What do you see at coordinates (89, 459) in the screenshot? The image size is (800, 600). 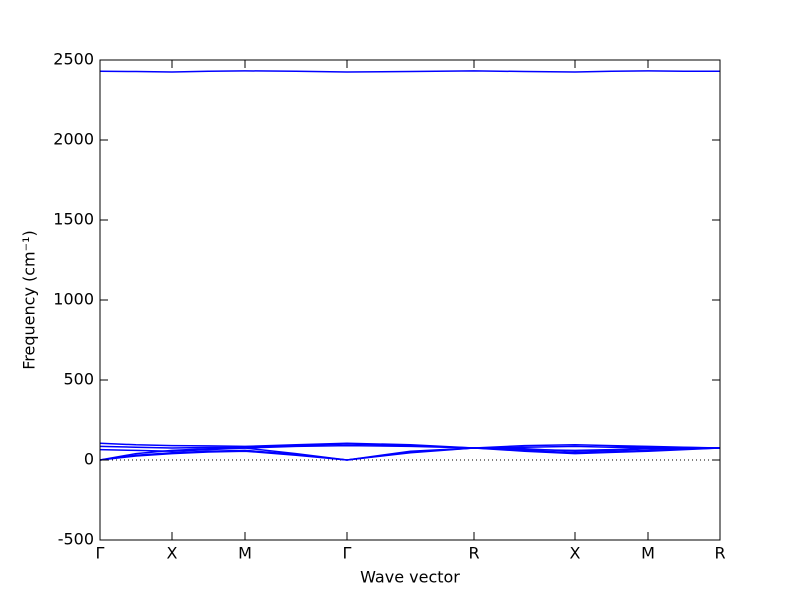 I see `y-tick-label: 0` at bounding box center [89, 459].